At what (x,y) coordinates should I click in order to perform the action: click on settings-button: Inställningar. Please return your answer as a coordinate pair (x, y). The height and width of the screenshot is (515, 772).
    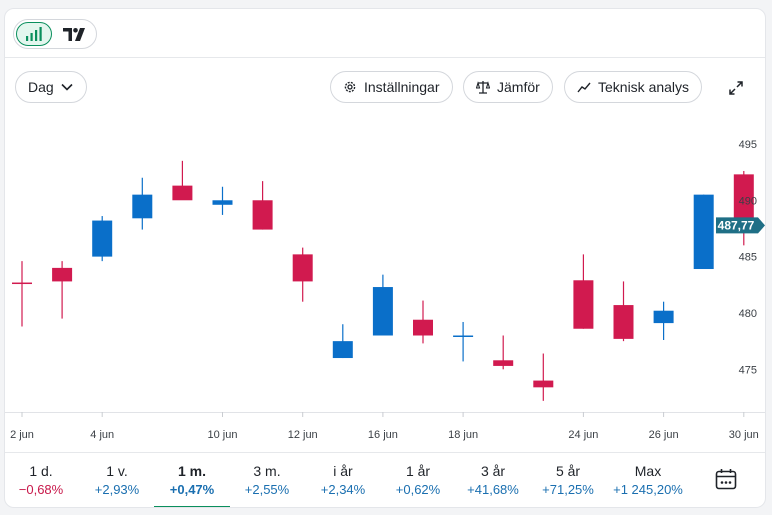
    Looking at the image, I should click on (391, 87).